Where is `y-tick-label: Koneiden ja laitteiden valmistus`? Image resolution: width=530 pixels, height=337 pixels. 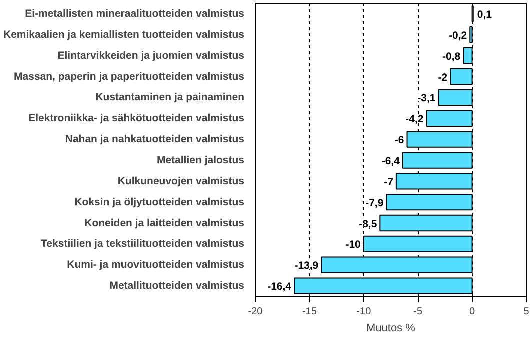
y-tick-label: Koneiden ja laitteiden valmistus is located at coordinates (164, 223).